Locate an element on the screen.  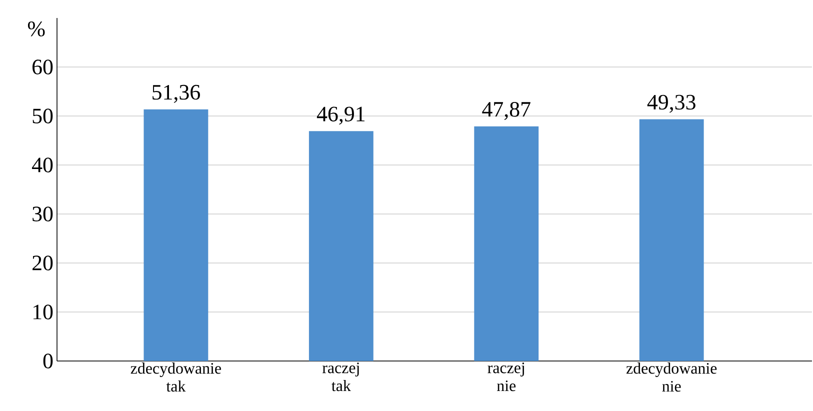
x-tick-label: raczej tak is located at coordinates (340, 377).